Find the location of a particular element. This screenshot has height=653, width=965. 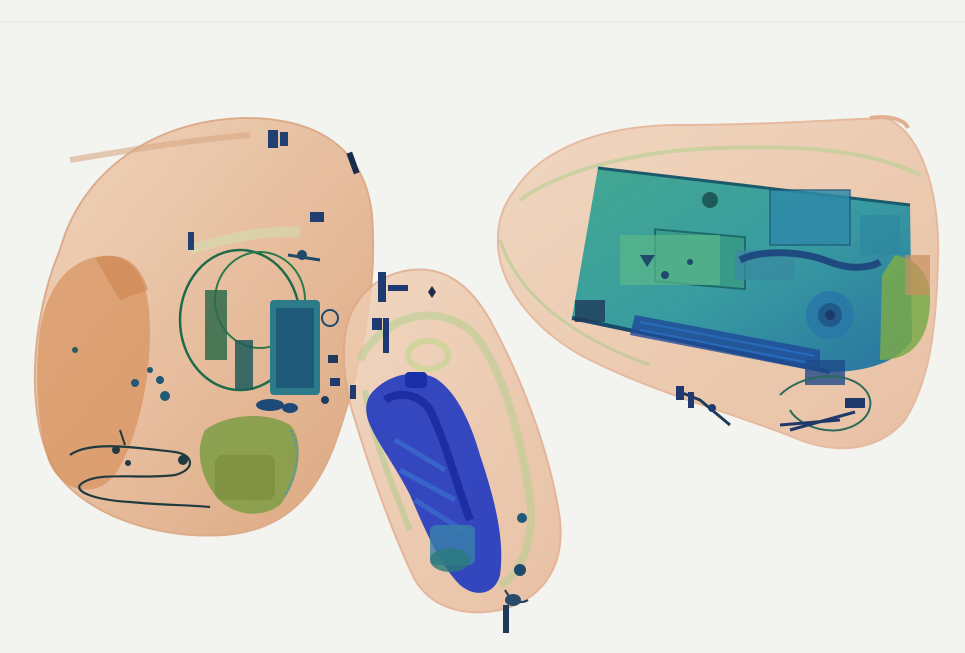

bag-middle is located at coordinates (446, 450).